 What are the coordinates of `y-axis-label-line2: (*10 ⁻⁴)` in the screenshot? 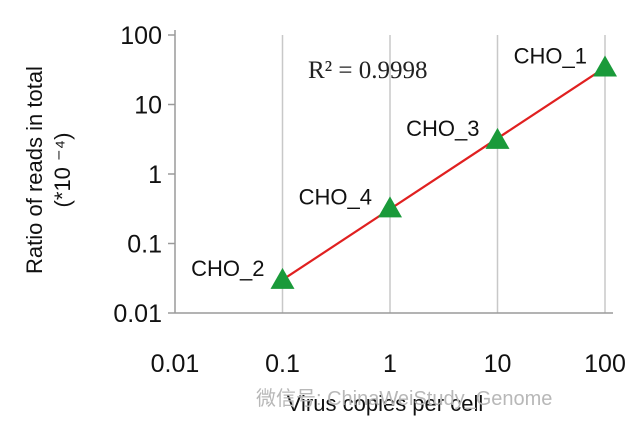 It's located at (62, 170).